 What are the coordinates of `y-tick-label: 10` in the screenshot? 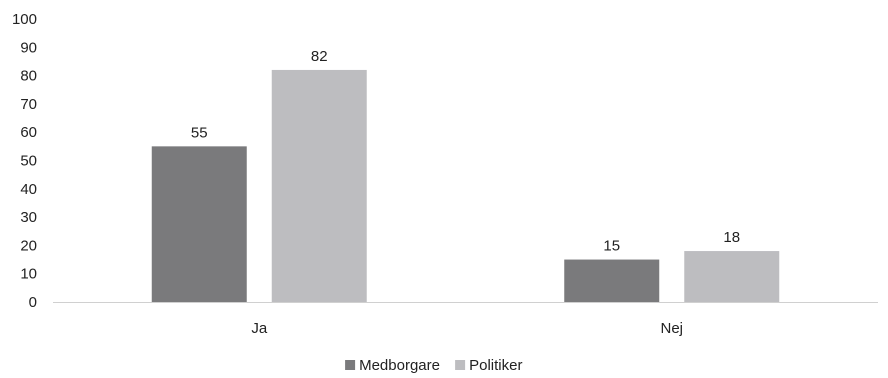 It's located at (28, 274).